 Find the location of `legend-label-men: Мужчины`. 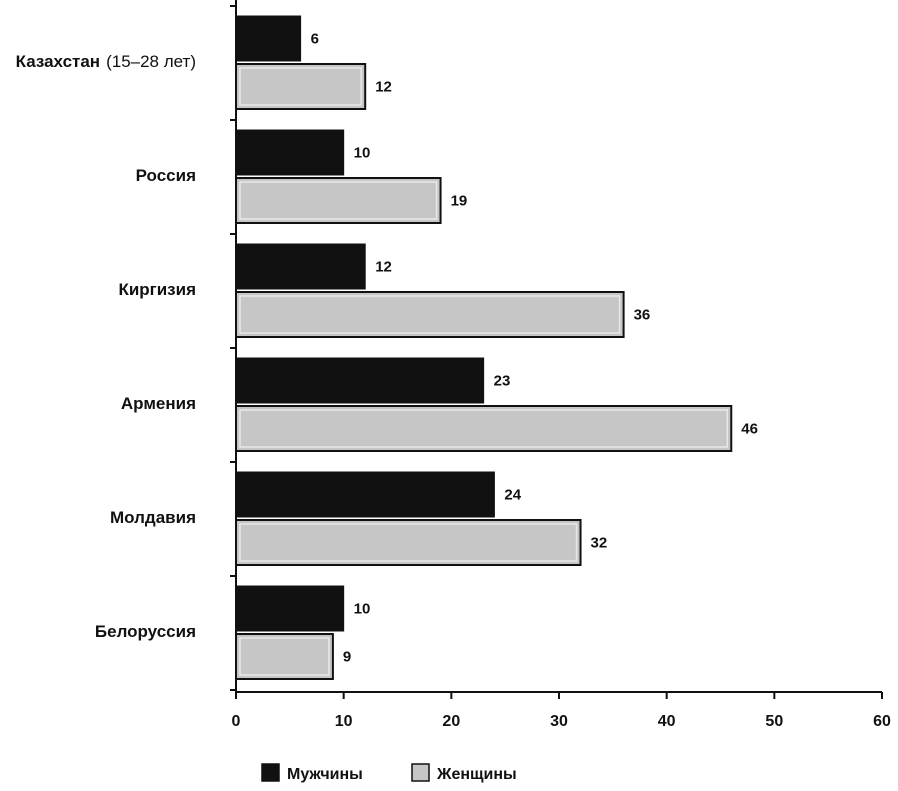

legend-label-men: Мужчины is located at coordinates (325, 774).